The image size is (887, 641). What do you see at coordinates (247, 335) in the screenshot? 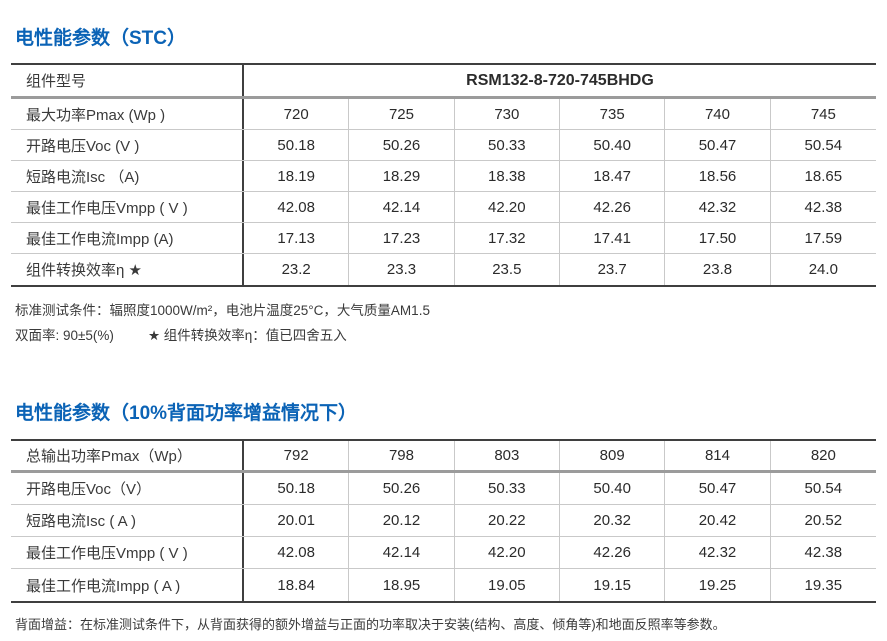
I see `note-efficiency-rounding: ★ 组件转换效率η：值已四舍五入` at bounding box center [247, 335].